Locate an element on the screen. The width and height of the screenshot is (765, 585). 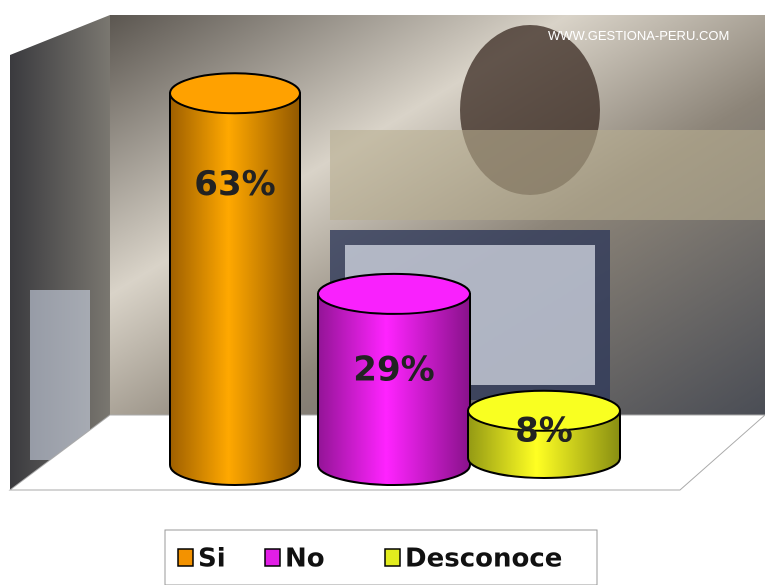
legend-items: Si No Desconoce is located at coordinates (369, 559).